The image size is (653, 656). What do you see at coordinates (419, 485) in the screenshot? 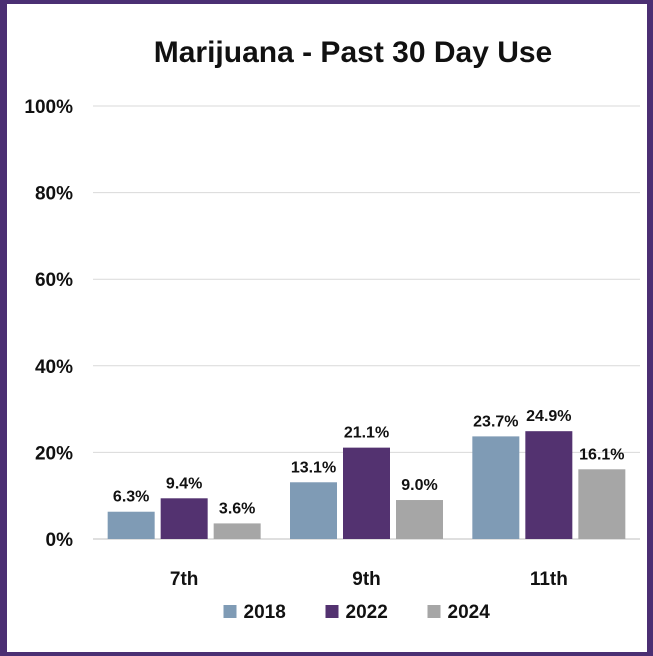
I see `data-label: 9.0%` at bounding box center [419, 485].